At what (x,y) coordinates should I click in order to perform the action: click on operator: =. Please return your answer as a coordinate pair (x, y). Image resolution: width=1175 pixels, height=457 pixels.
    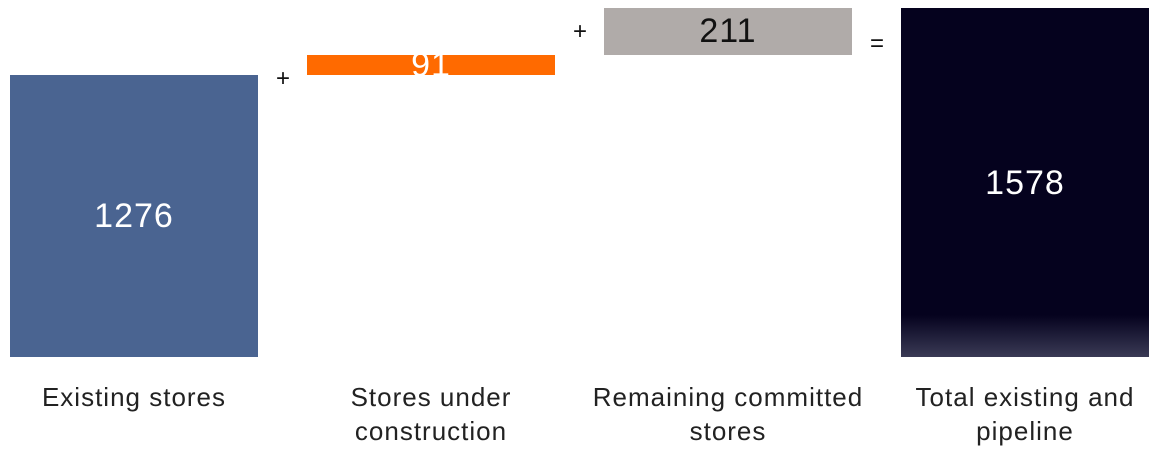
    Looking at the image, I should click on (876, 43).